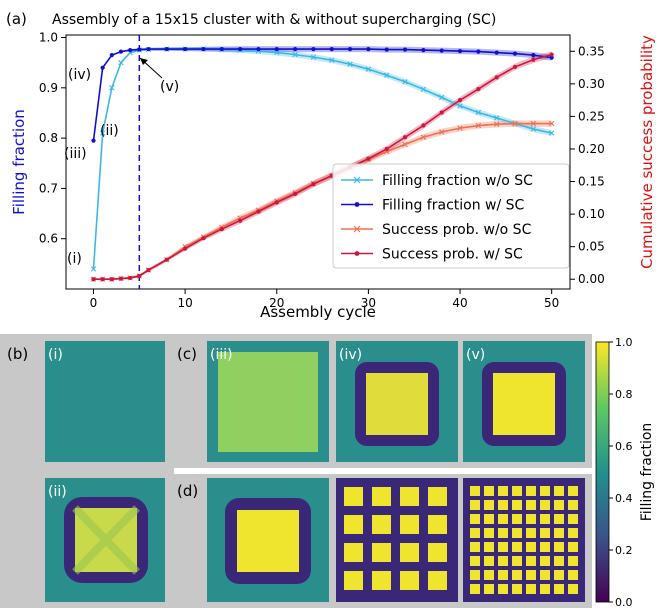 Image resolution: width=663 pixels, height=612 pixels. Describe the element at coordinates (591, 214) in the screenshot. I see `y-tick-label-right: 0.10` at that location.